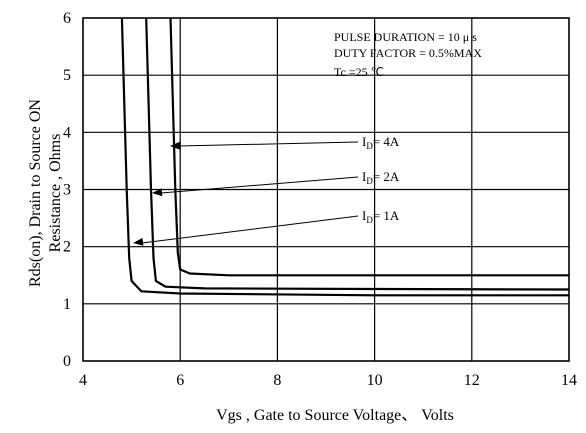 This screenshot has width=586, height=433. I want to click on x-tick-label: 8, so click(277, 380).